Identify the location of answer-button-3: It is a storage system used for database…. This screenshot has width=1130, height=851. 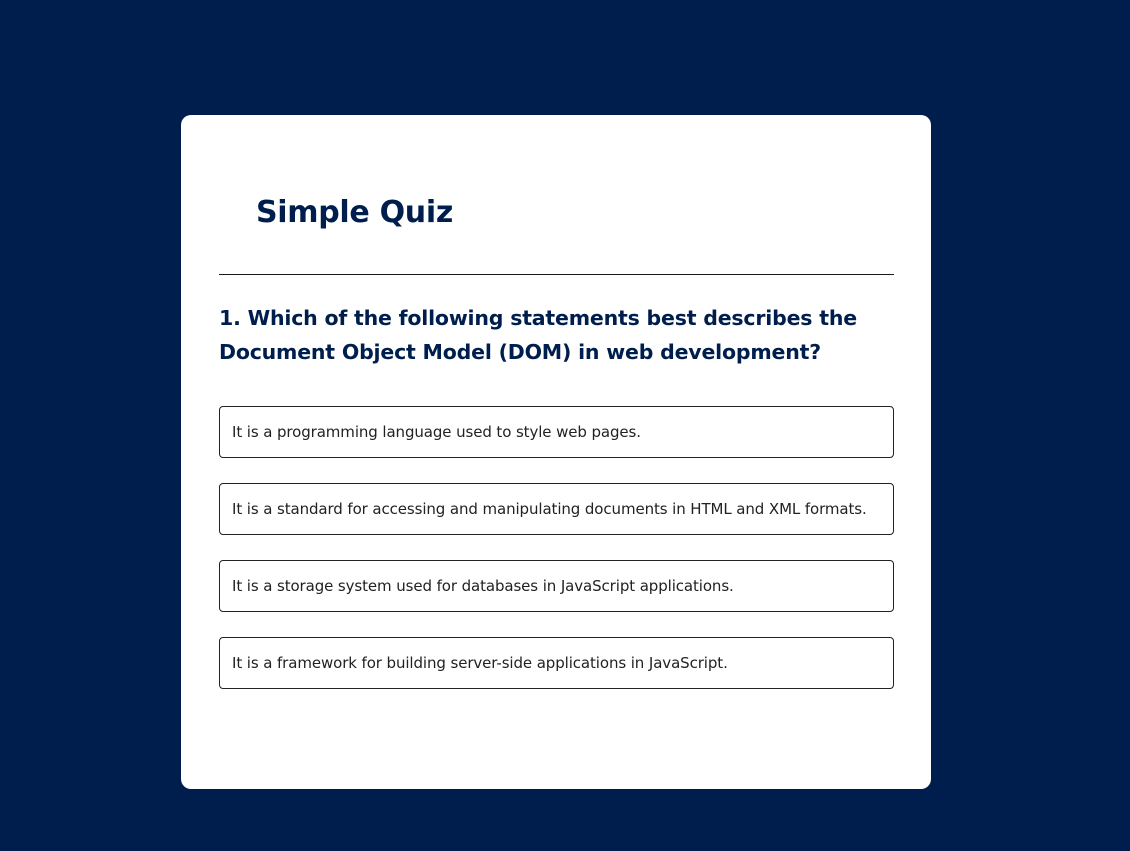
(556, 586).